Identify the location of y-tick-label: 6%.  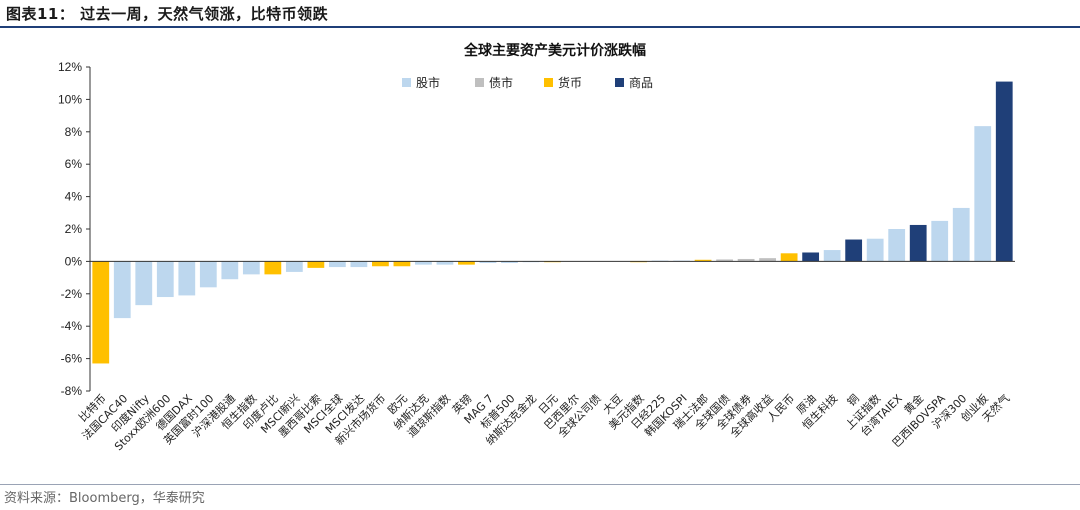
(74, 164).